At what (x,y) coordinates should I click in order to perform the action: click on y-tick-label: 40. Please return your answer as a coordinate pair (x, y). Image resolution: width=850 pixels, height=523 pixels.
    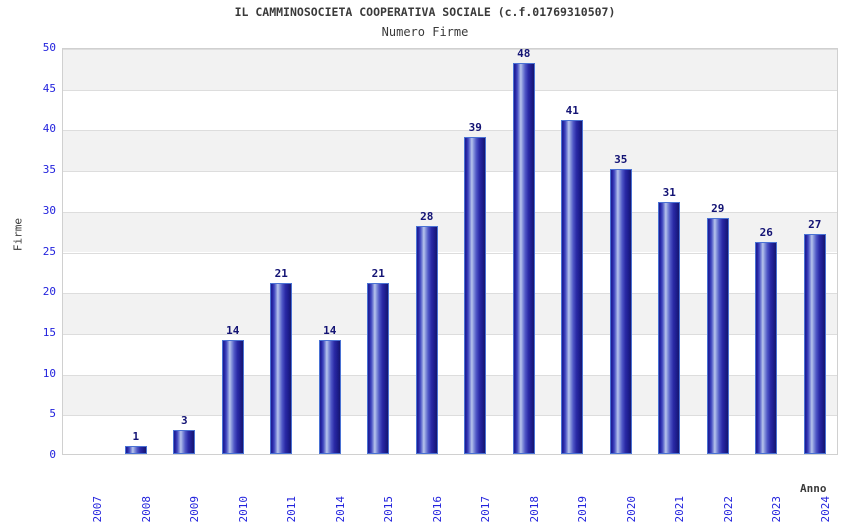
    Looking at the image, I should click on (49, 129).